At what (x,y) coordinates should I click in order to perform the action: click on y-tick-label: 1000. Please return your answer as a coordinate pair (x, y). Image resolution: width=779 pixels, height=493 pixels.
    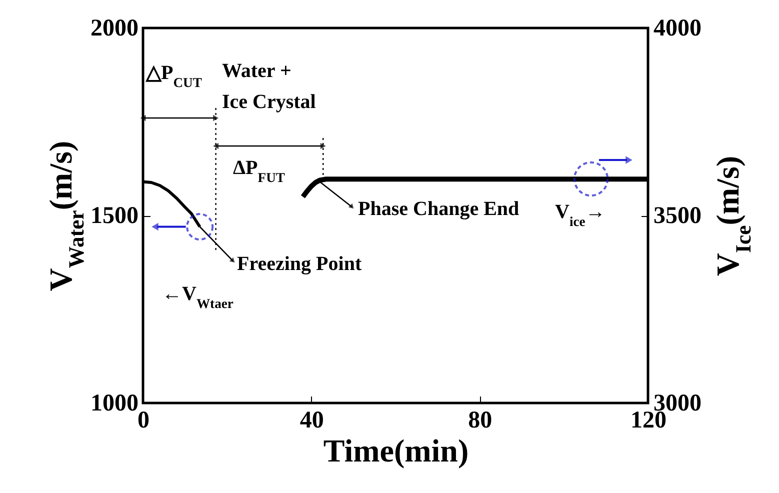
    Looking at the image, I should click on (114, 403).